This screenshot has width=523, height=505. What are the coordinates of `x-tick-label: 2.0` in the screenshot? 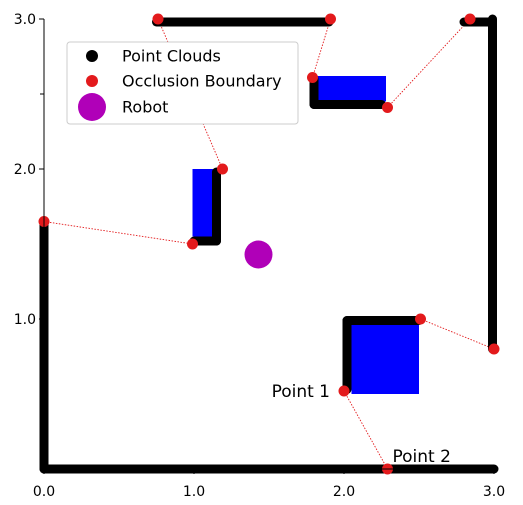 It's located at (344, 492).